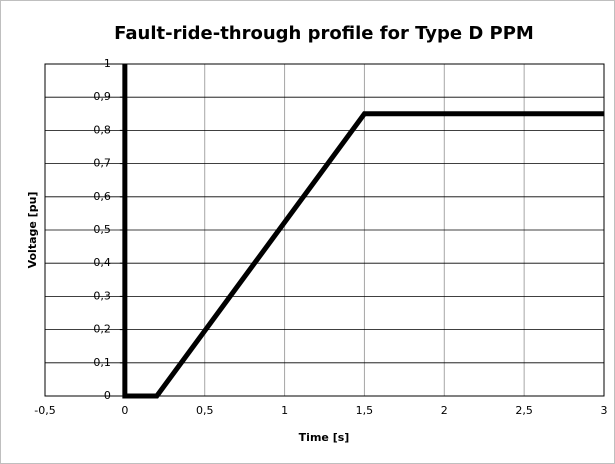 This screenshot has width=615, height=464. What do you see at coordinates (124, 410) in the screenshot?
I see `x-tick-label: 0` at bounding box center [124, 410].